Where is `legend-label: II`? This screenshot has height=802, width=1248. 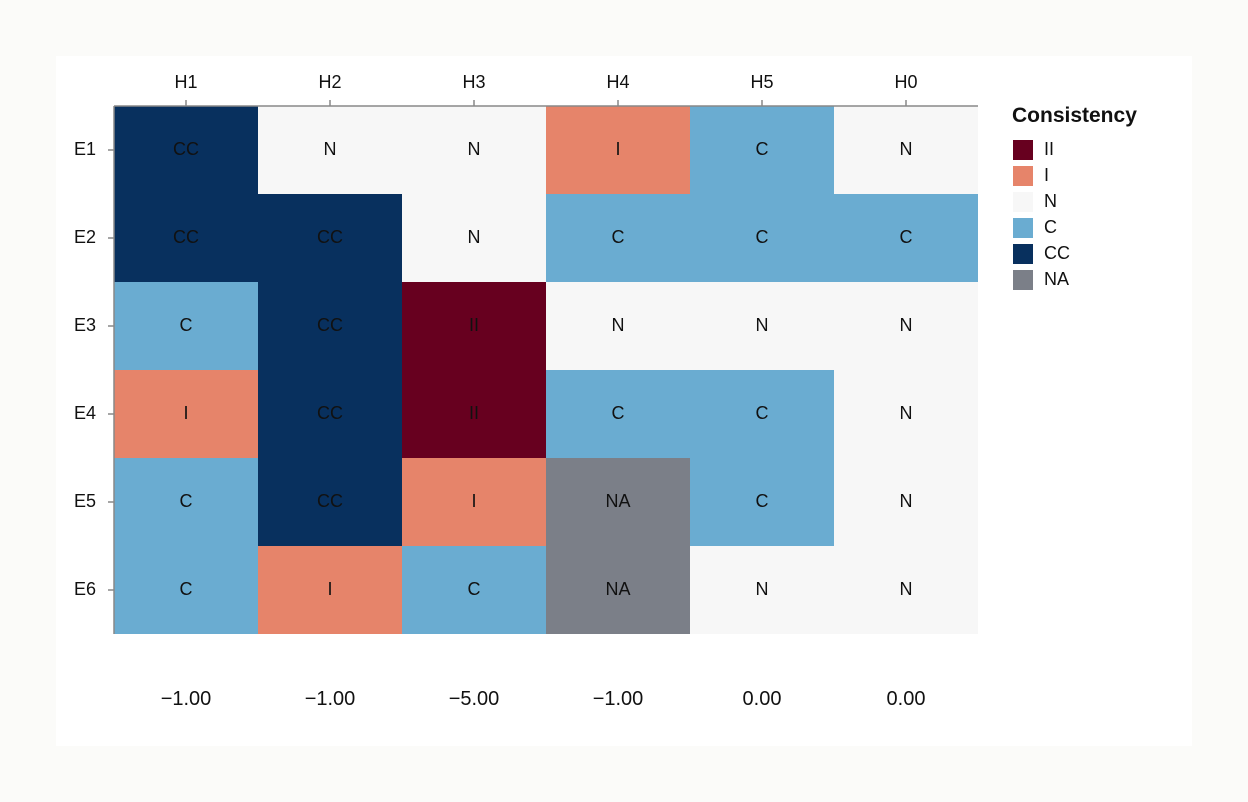
legend-label: II is located at coordinates (1049, 149).